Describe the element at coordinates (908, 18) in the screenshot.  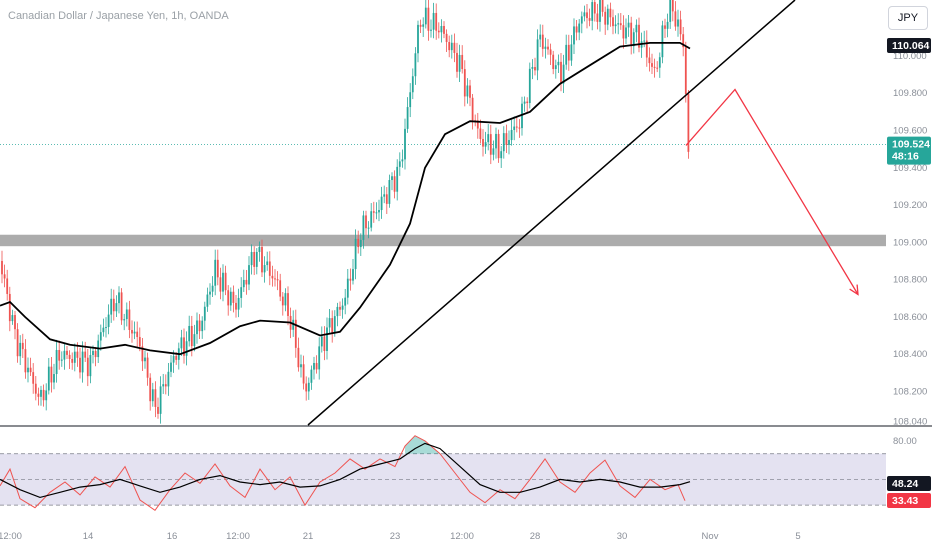
I see `currency-button: JPY` at that location.